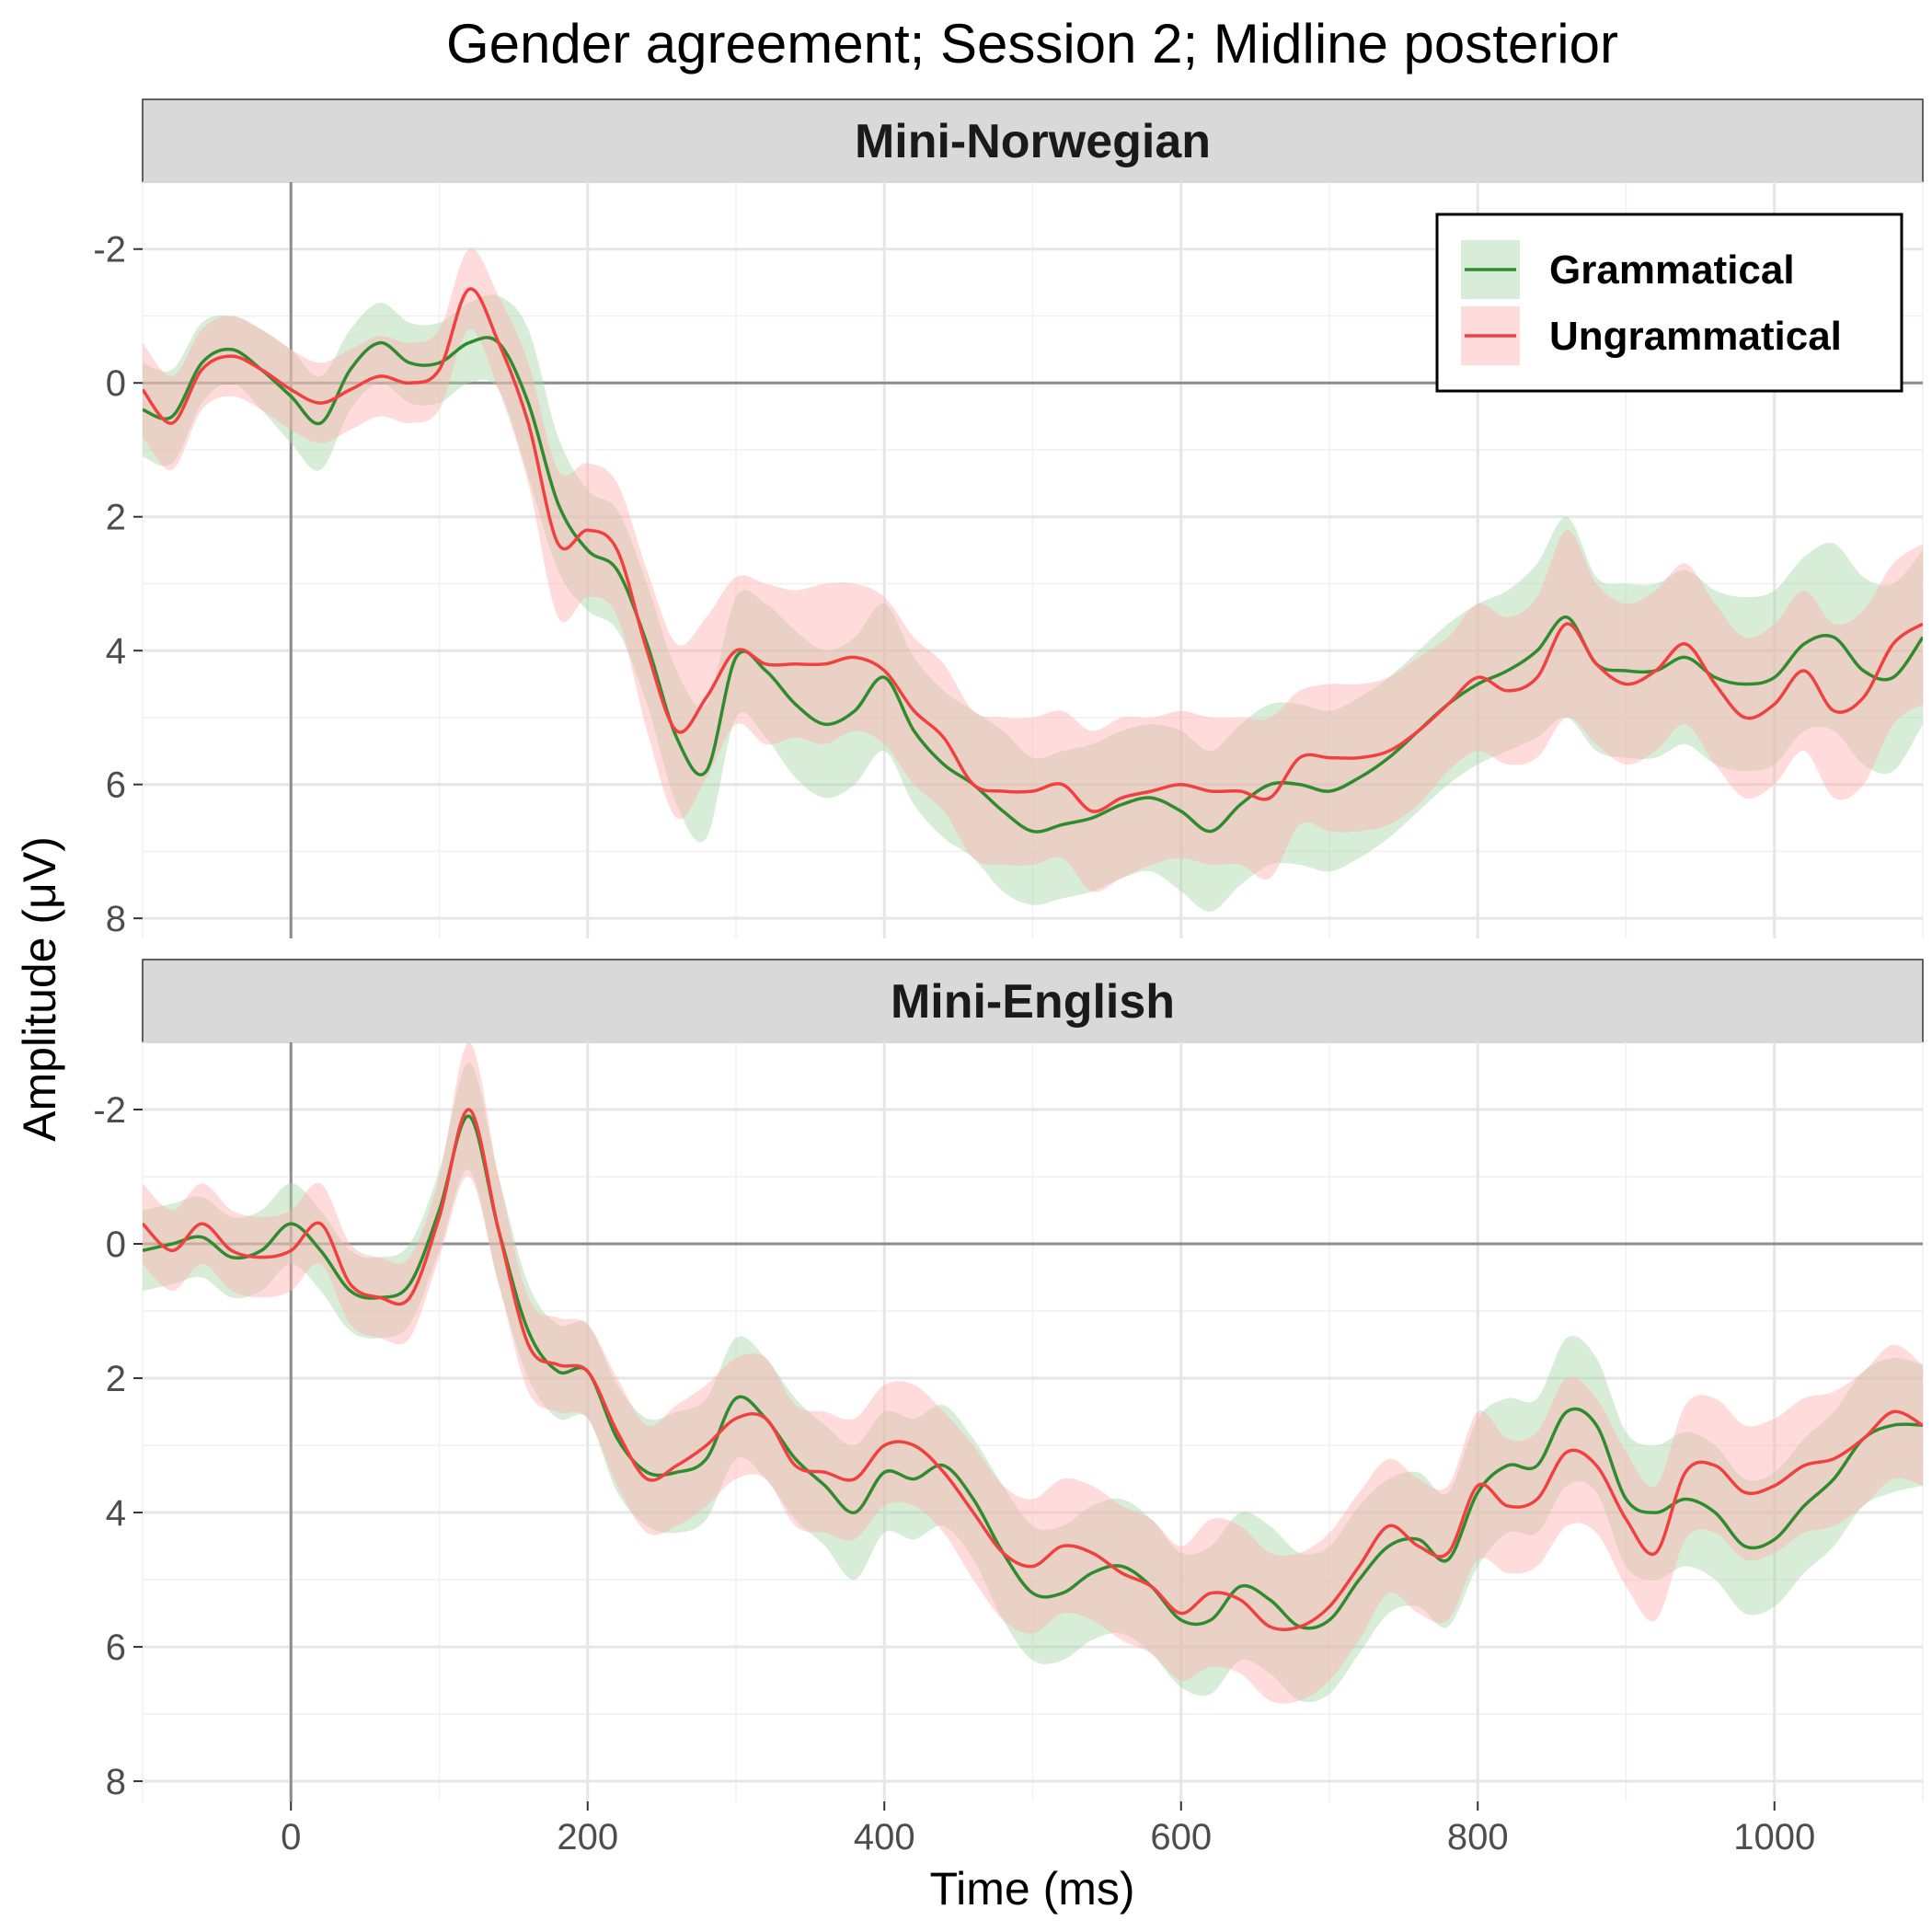 Image resolution: width=1932 pixels, height=1932 pixels. Describe the element at coordinates (1774, 1837) in the screenshot. I see `x-tick-label: 1000` at that location.